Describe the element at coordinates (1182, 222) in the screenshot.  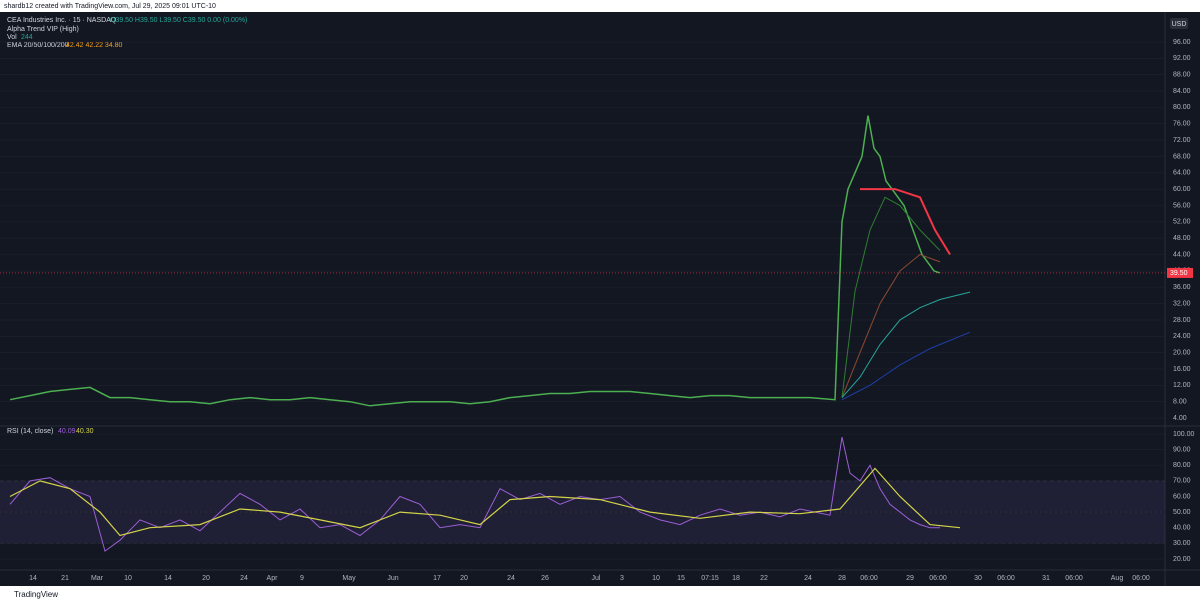
I see `y-tick-label: 52.00` at that location.